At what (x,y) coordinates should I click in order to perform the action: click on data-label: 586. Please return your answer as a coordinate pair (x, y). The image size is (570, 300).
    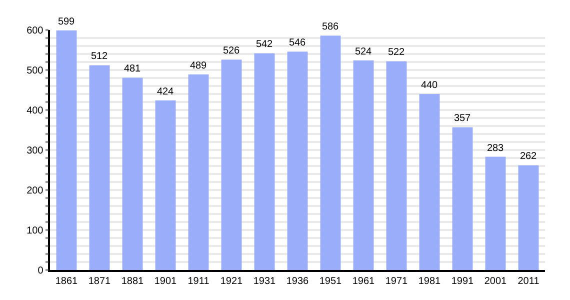
    Looking at the image, I should click on (331, 27).